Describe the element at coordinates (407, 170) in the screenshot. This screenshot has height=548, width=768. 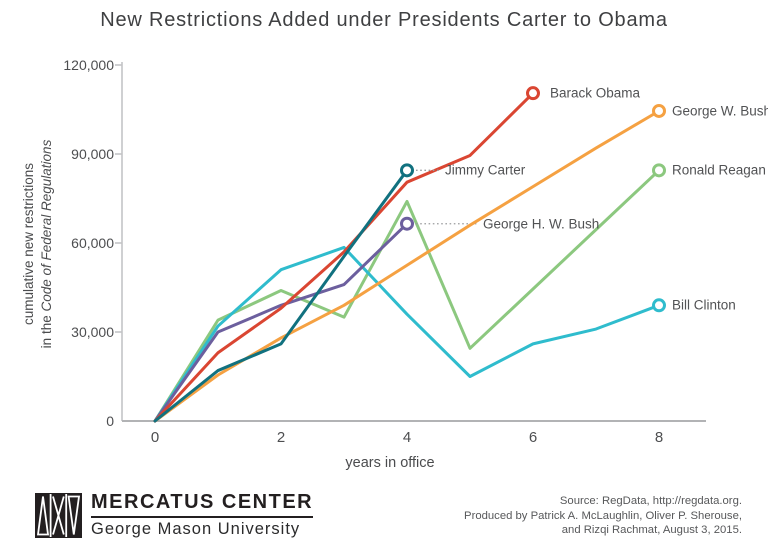
I see `series-endpoint-jimmy-carter` at that location.